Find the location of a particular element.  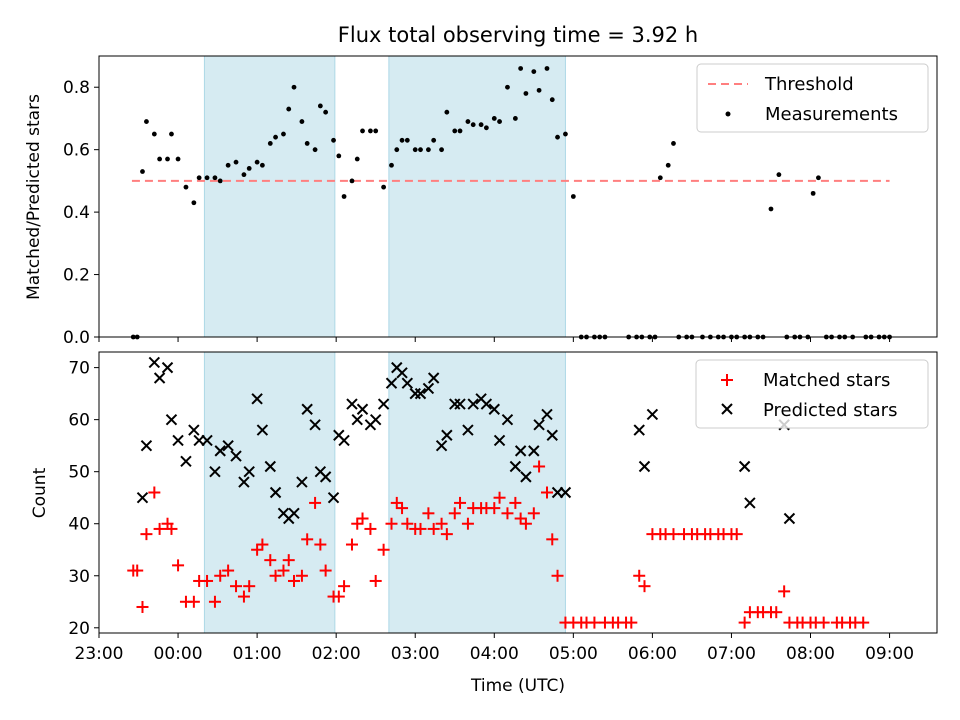

top-y-axis-label: Matched/Predicted stars is located at coordinates (34, 197).